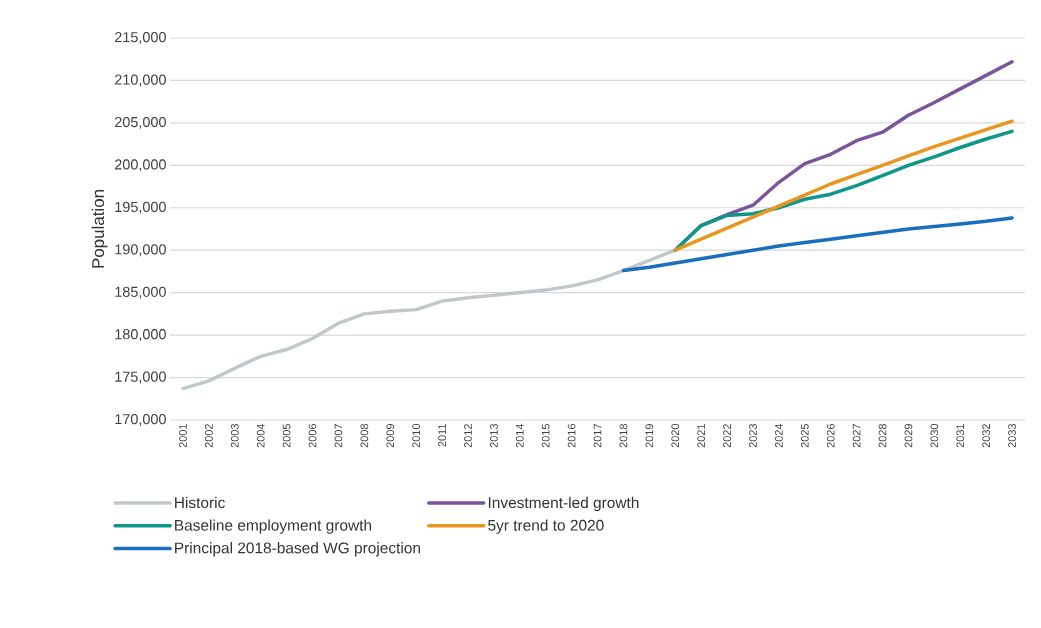  I want to click on x-tick-label: 2033, so click(1012, 435).